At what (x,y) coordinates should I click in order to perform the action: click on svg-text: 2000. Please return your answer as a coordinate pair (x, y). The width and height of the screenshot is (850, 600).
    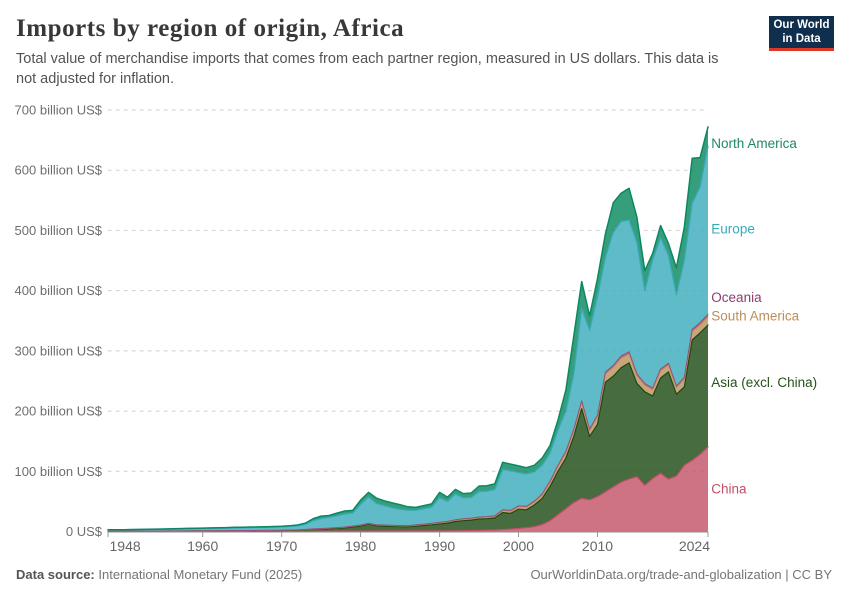
    Looking at the image, I should click on (518, 546).